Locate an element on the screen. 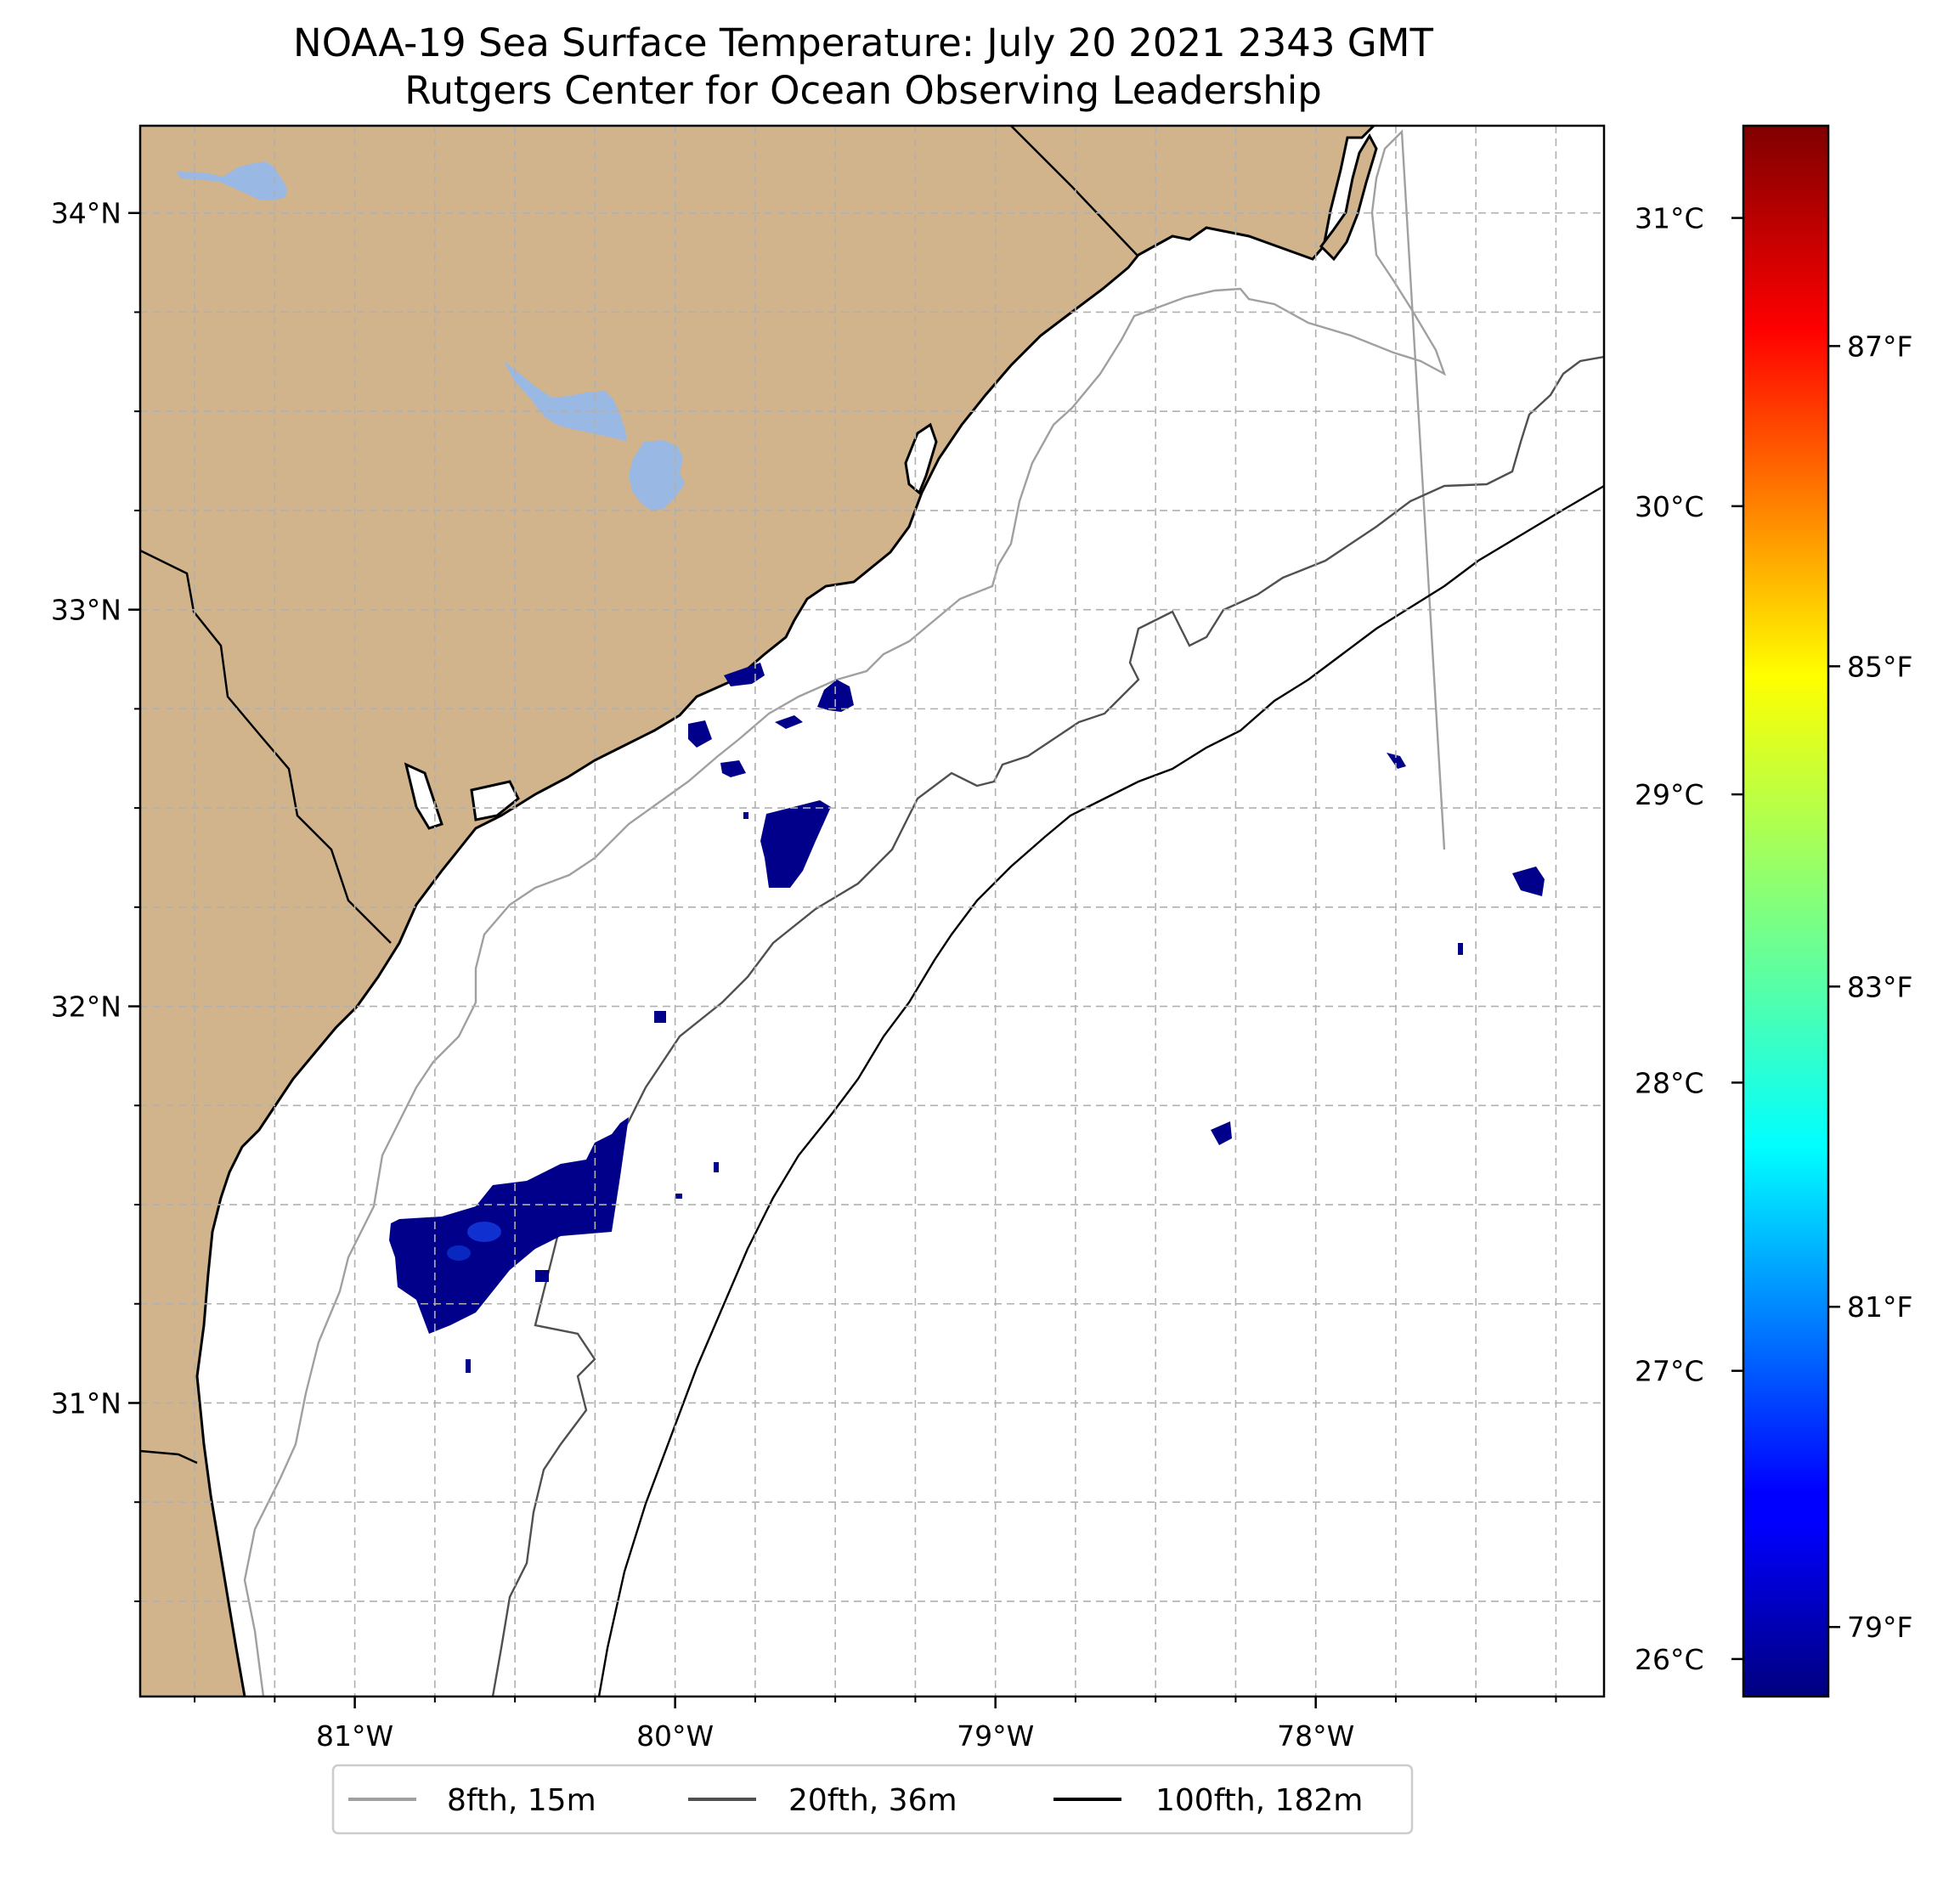  celsius-tick-label: 26°C is located at coordinates (1670, 1660).